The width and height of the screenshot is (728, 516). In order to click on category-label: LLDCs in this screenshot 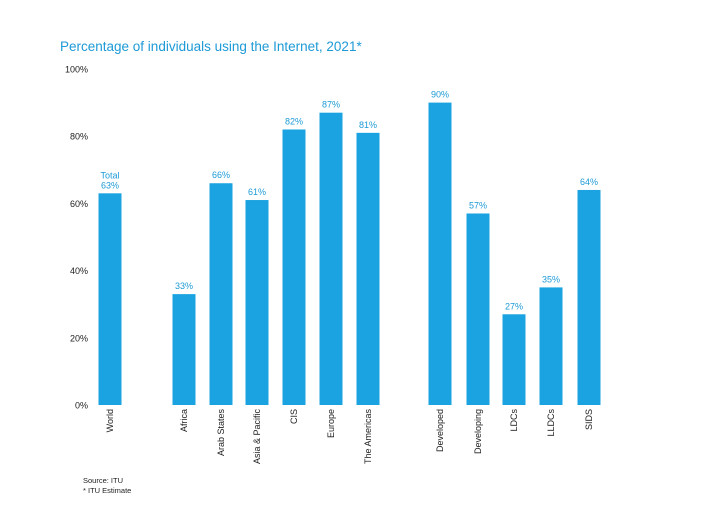, I will do `click(551, 423)`.